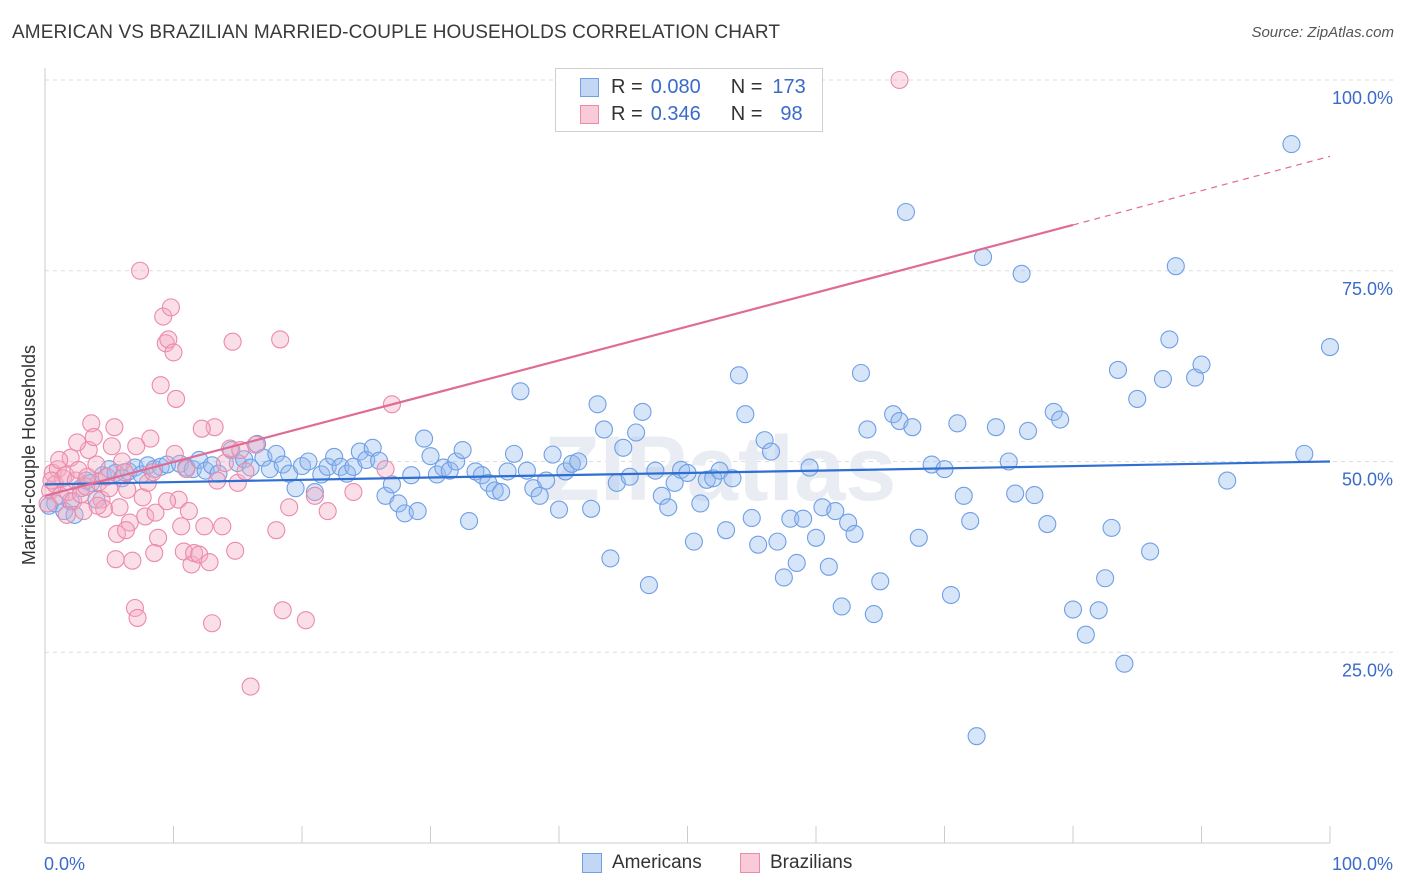 The image size is (1406, 892). I want to click on americans-trend-line, so click(687, 473).